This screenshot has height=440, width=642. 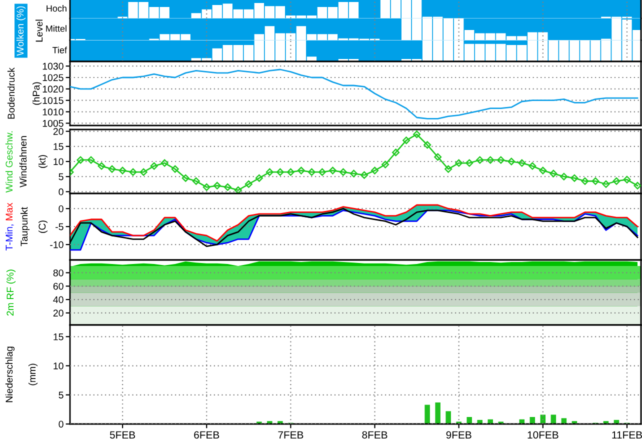 I want to click on text: Taupunkt, so click(x=25, y=226).